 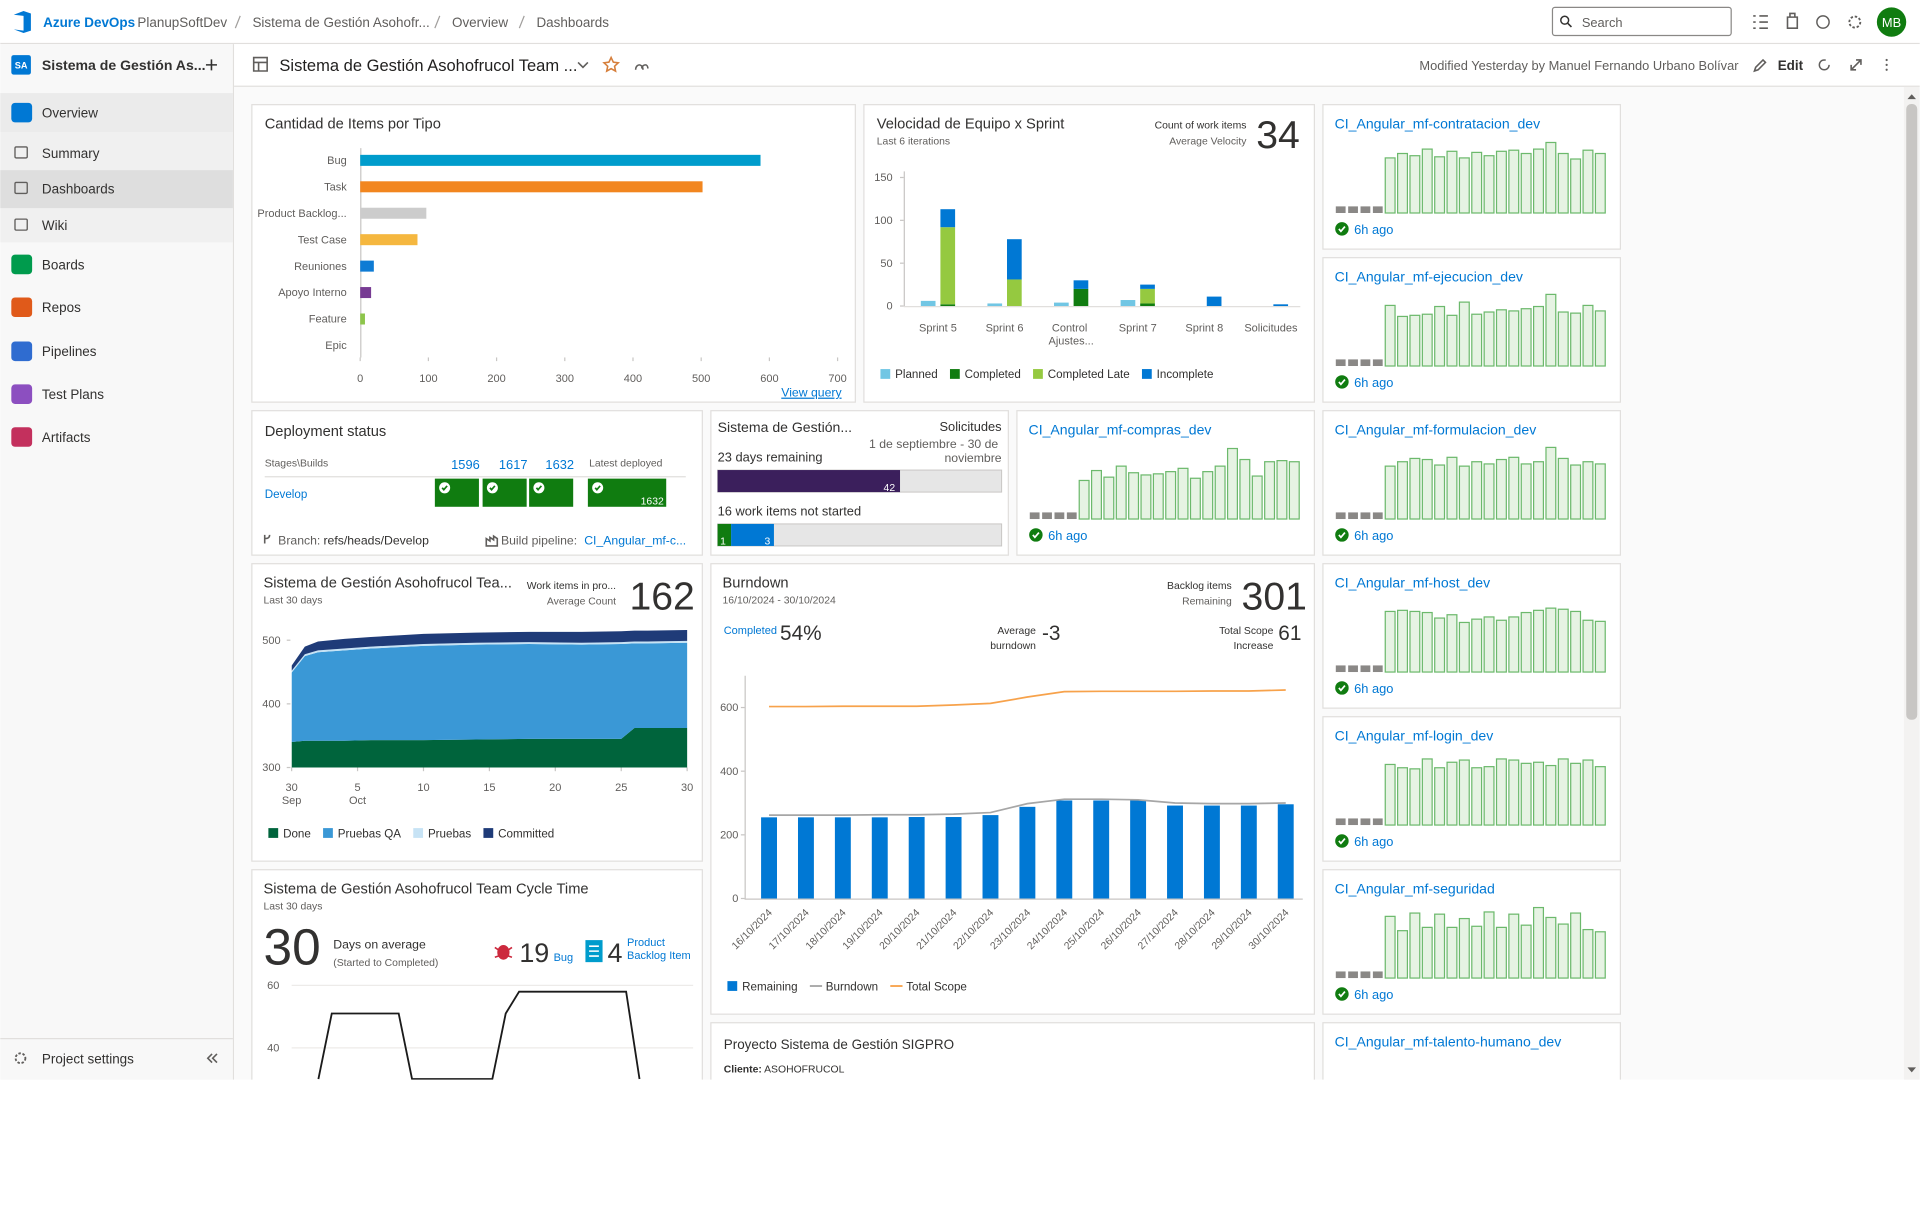 What do you see at coordinates (1199, 586) in the screenshot?
I see `stat-label: Backlog items` at bounding box center [1199, 586].